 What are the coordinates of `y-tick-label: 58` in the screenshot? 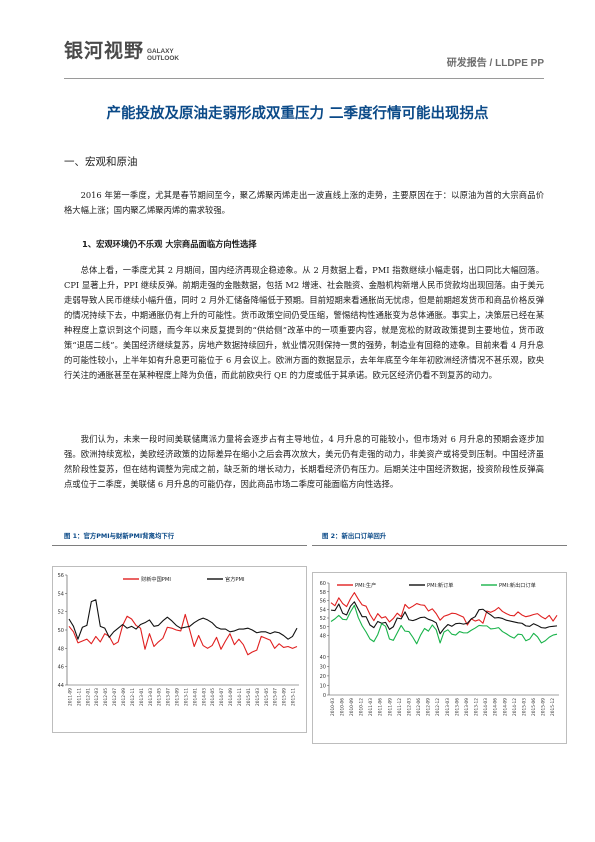 It's located at (323, 593).